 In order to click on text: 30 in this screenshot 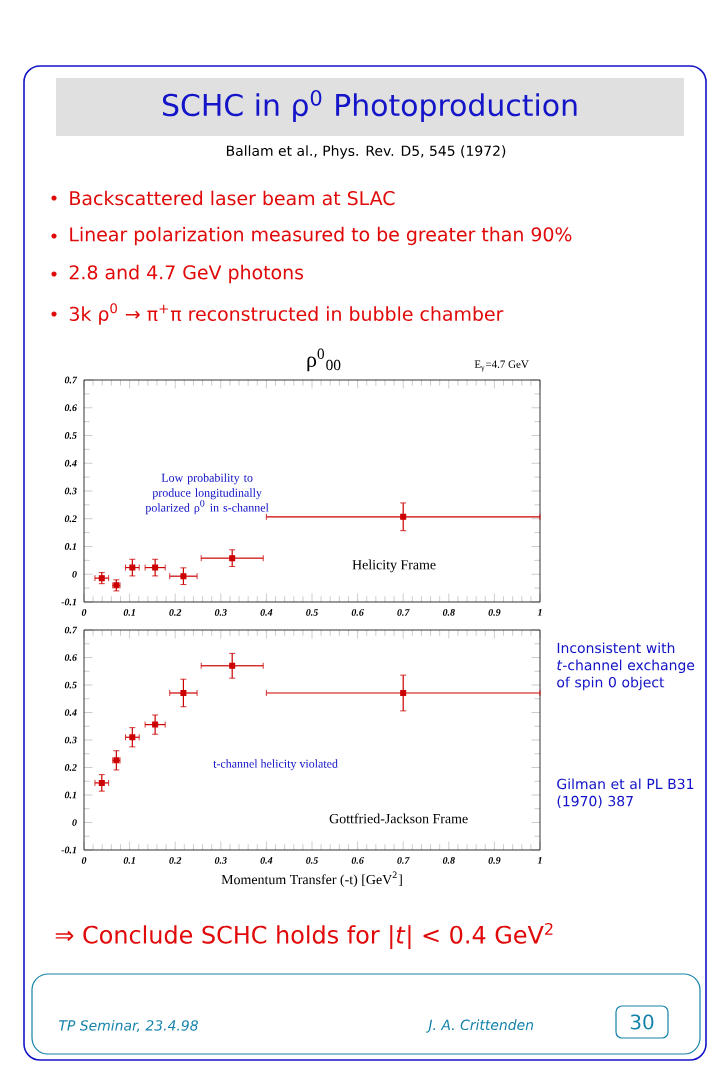, I will do `click(642, 1022)`.